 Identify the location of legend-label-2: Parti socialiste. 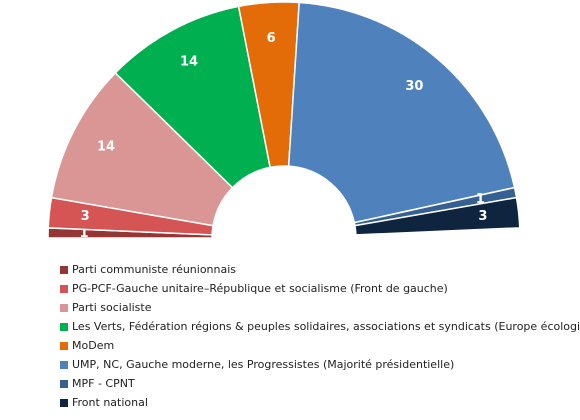
(112, 307).